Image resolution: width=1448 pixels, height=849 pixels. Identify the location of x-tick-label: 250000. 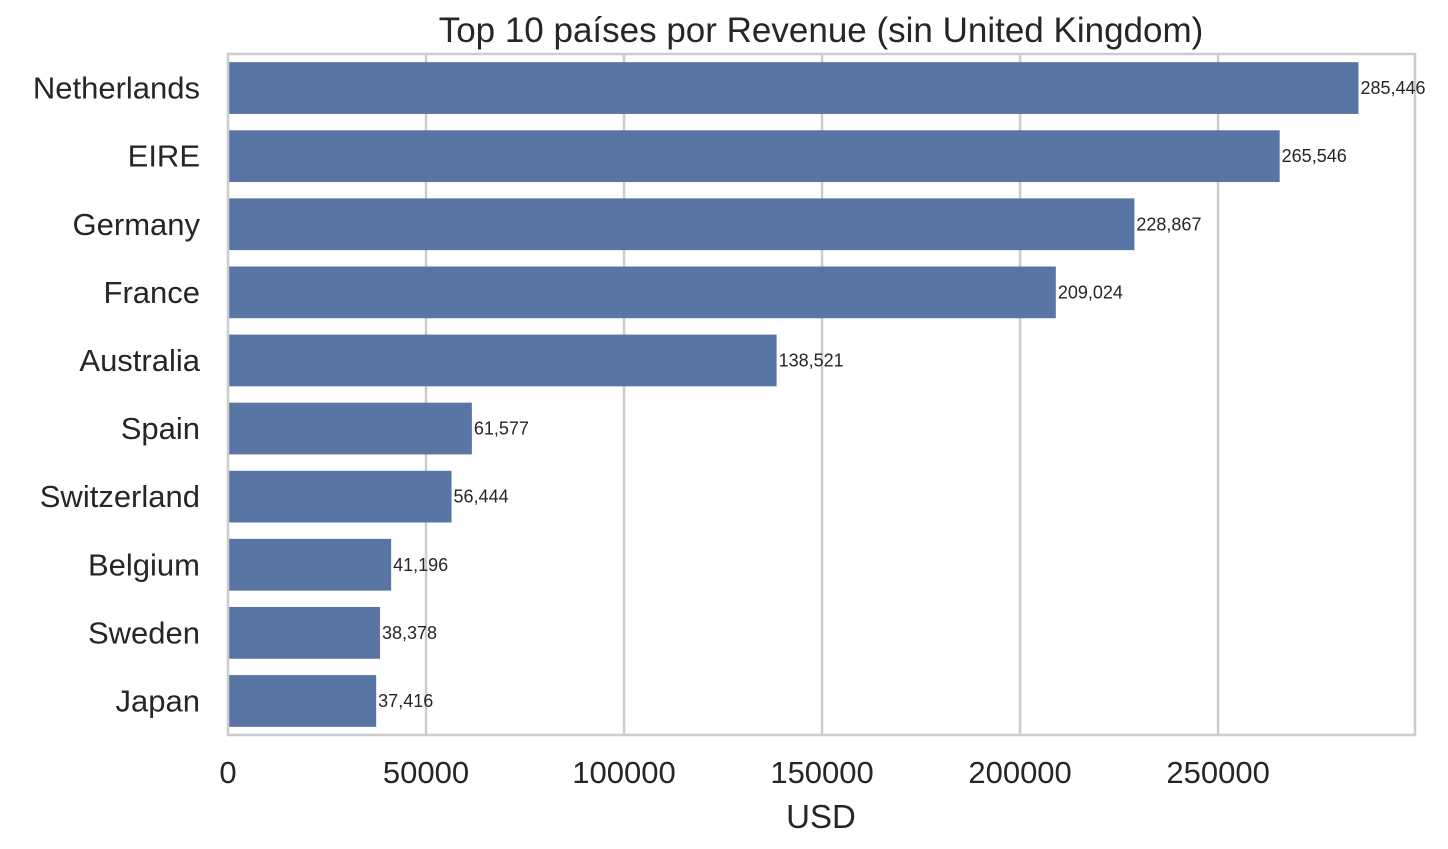
(1217, 772).